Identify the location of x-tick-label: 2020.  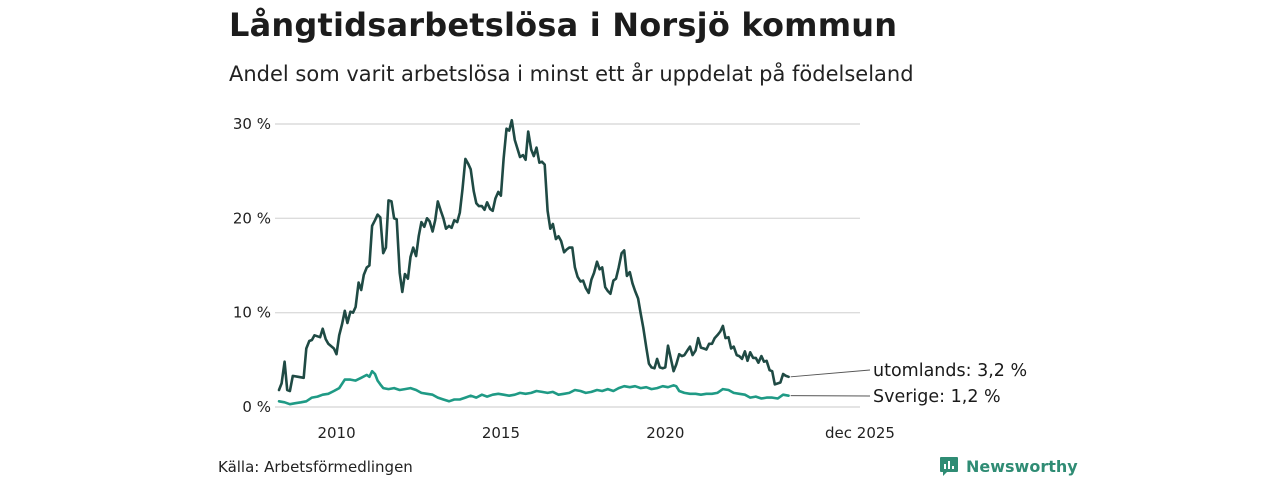
(665, 433).